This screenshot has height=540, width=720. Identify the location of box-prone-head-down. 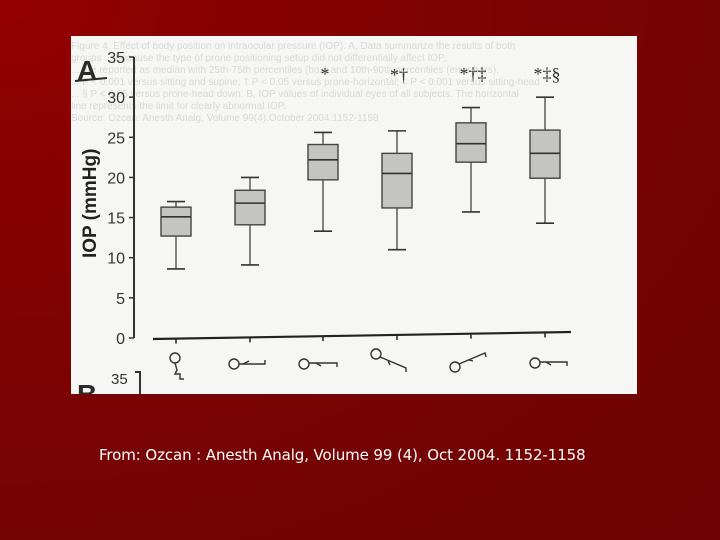
(397, 190).